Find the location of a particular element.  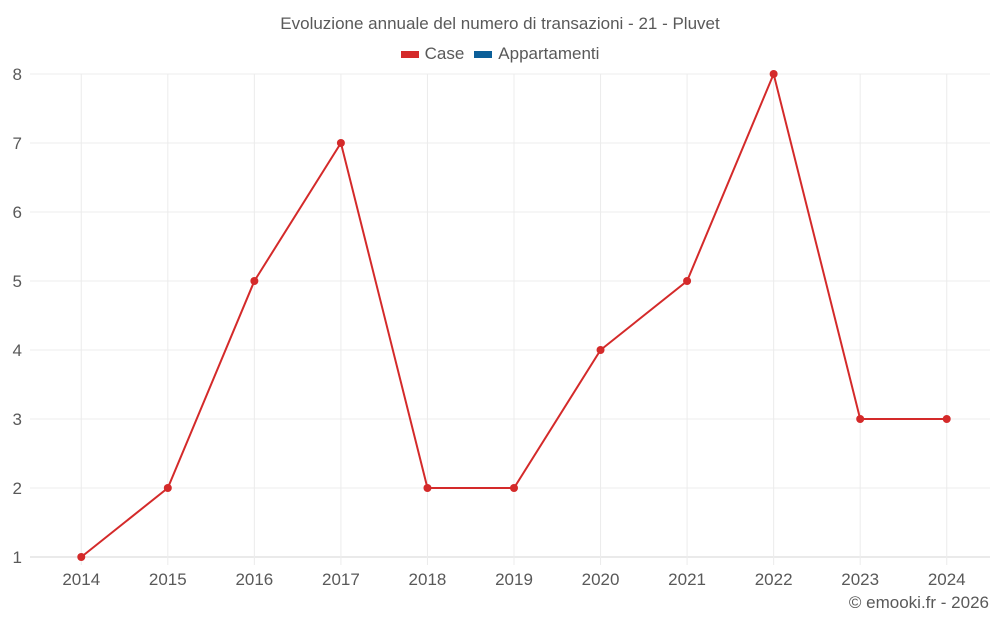

y-tick-label: 5 is located at coordinates (17, 281).